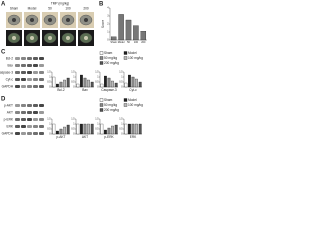 The height and width of the screenshot is (240, 320). I want to click on blot-label: p-ERK, so click(9, 119).